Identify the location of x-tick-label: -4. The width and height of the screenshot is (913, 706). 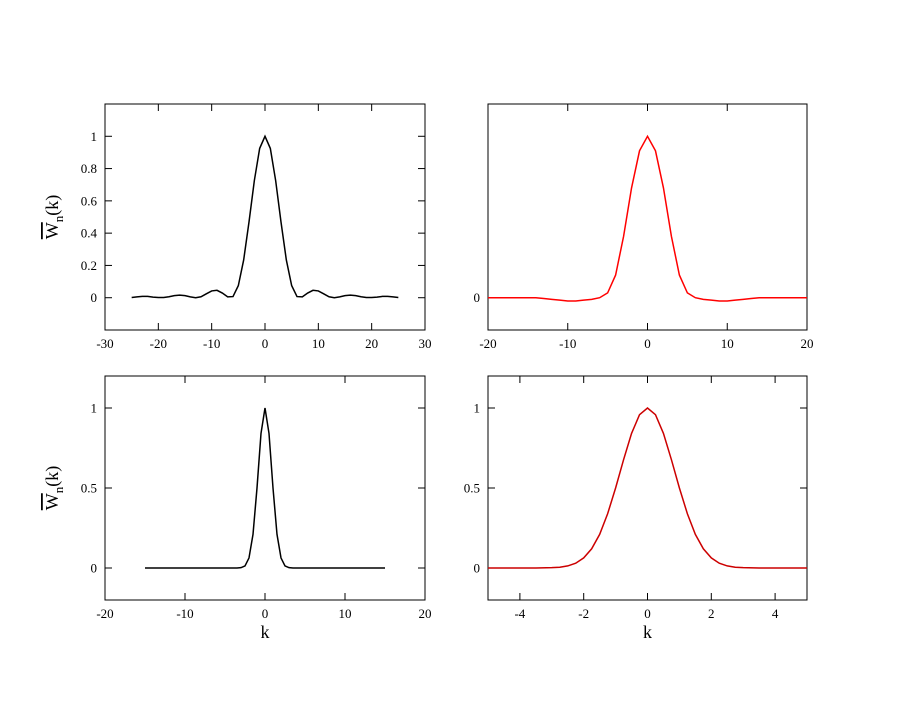
(519, 613).